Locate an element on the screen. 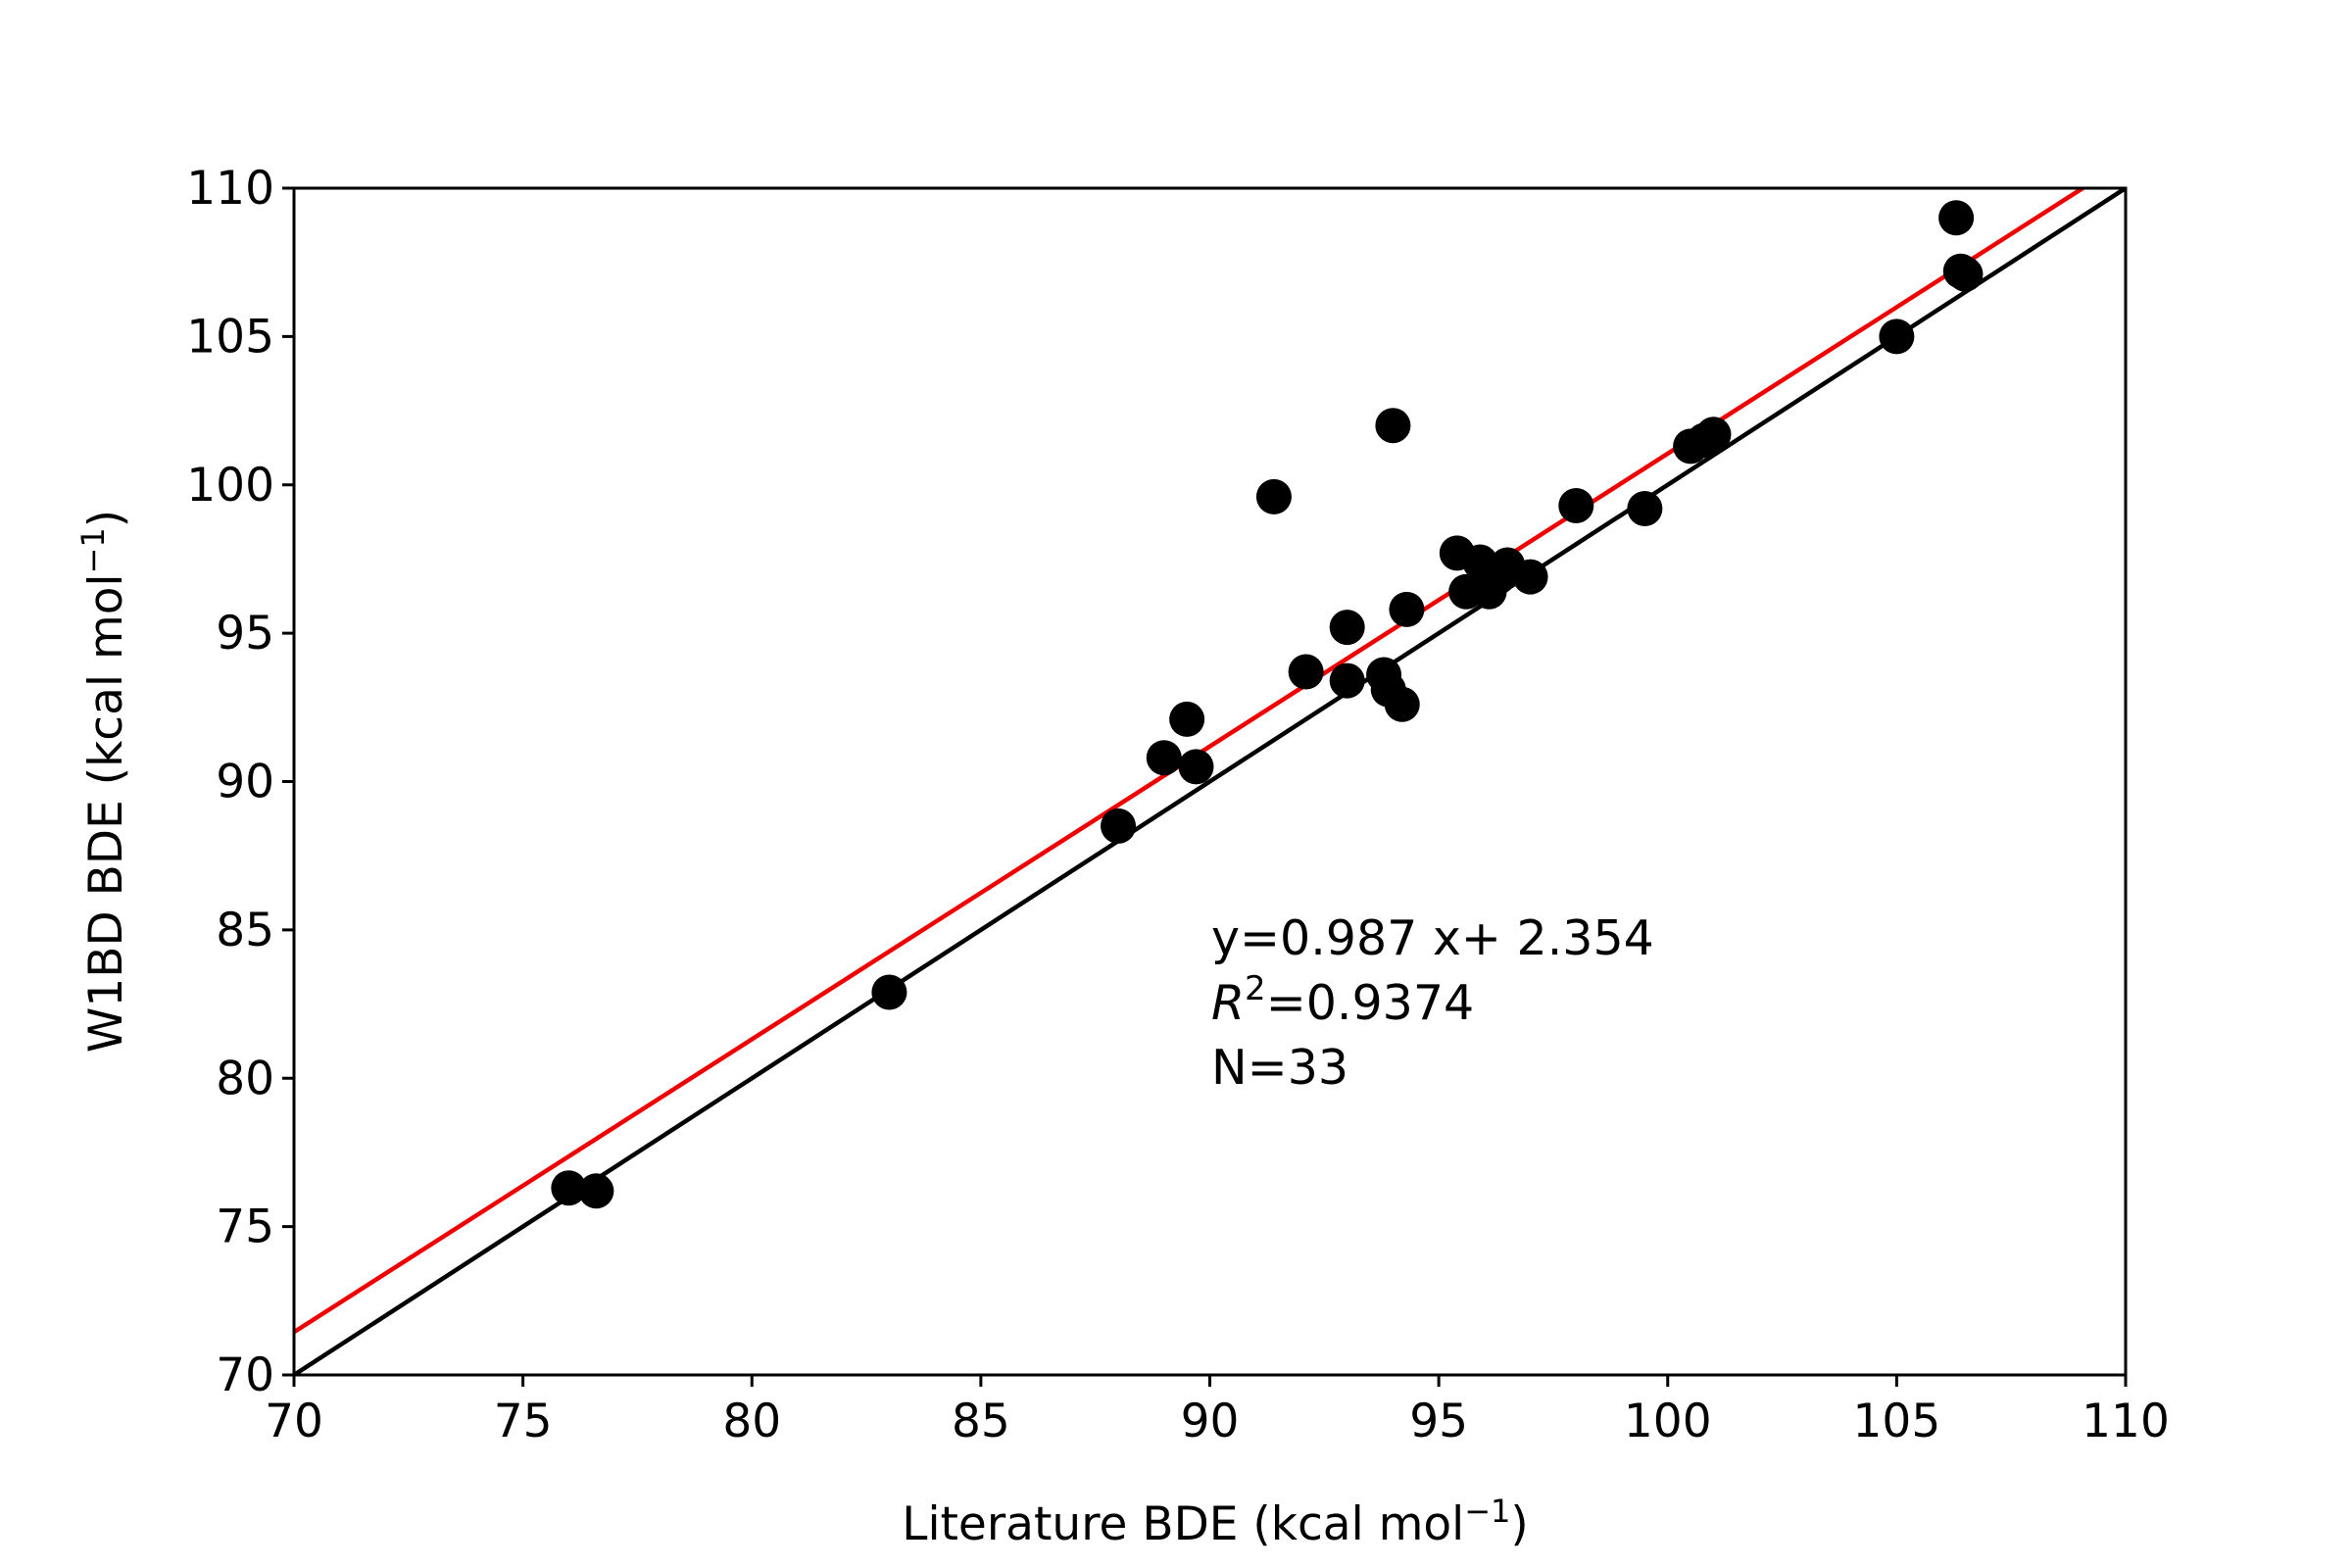 The image size is (2352, 1568). r-squared-value: =0.9374 is located at coordinates (1370, 1003).